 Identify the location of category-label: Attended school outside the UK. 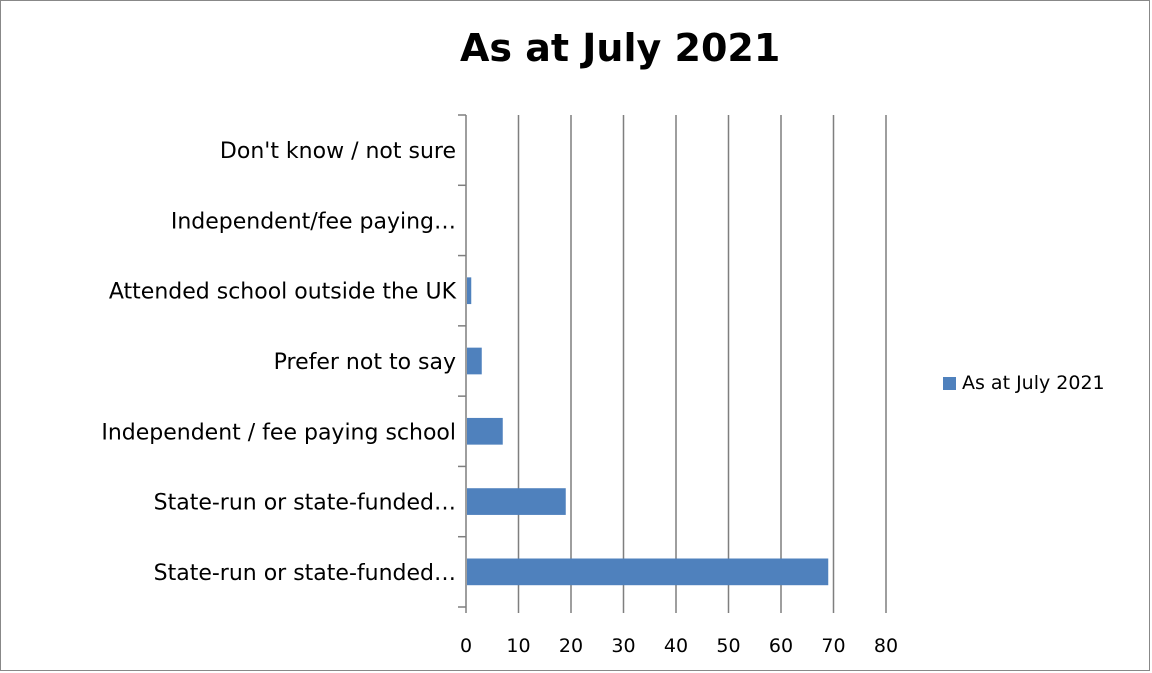
(283, 292).